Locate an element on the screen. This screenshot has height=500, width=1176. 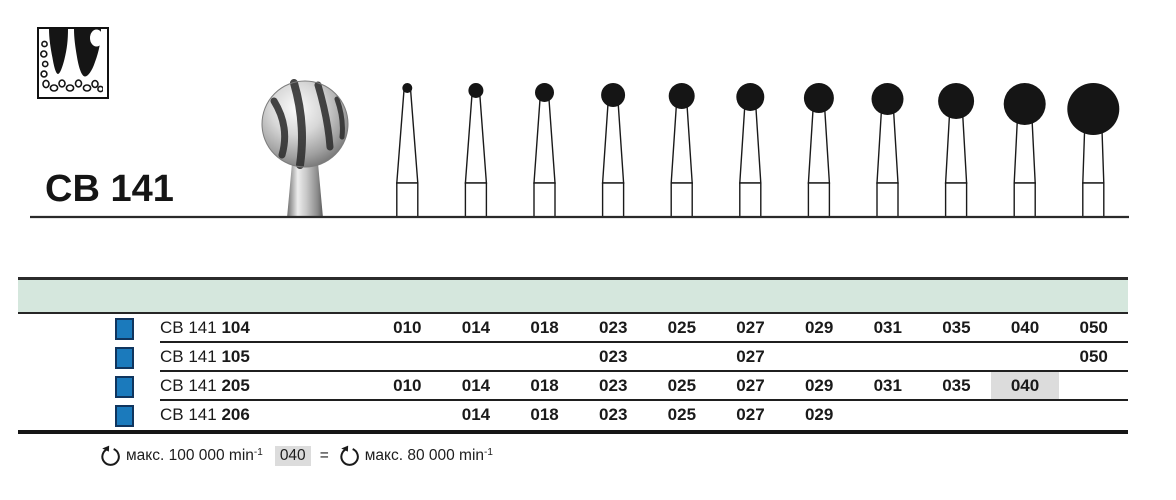
code-variant: 205 is located at coordinates (235, 385).